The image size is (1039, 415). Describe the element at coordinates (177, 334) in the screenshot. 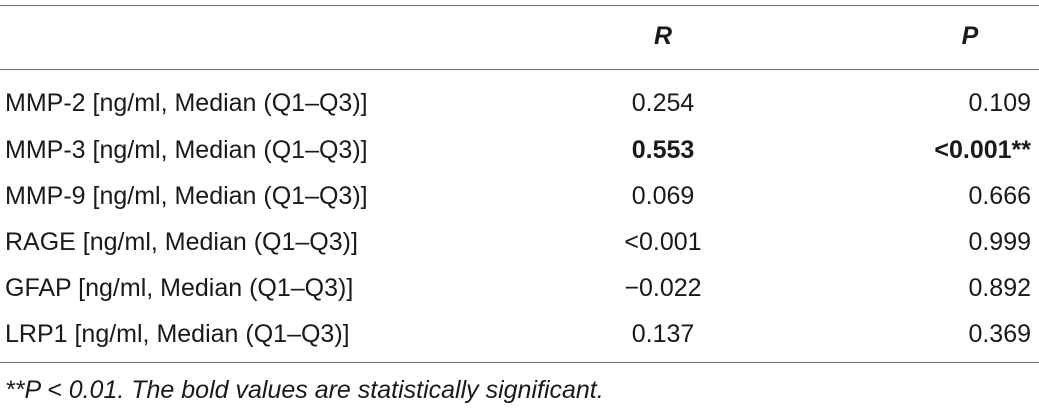

I see `row-label: LRP1 [ng/ml, Median (Q1–Q3)]` at that location.